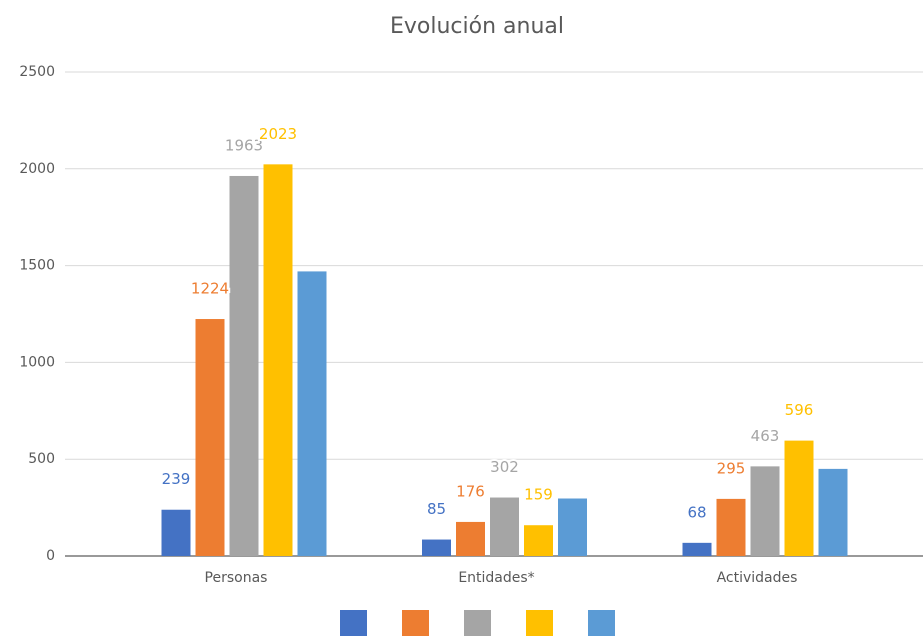 This screenshot has height=637, width=923. What do you see at coordinates (278, 134) in the screenshot?
I see `data-label: 2023` at bounding box center [278, 134].